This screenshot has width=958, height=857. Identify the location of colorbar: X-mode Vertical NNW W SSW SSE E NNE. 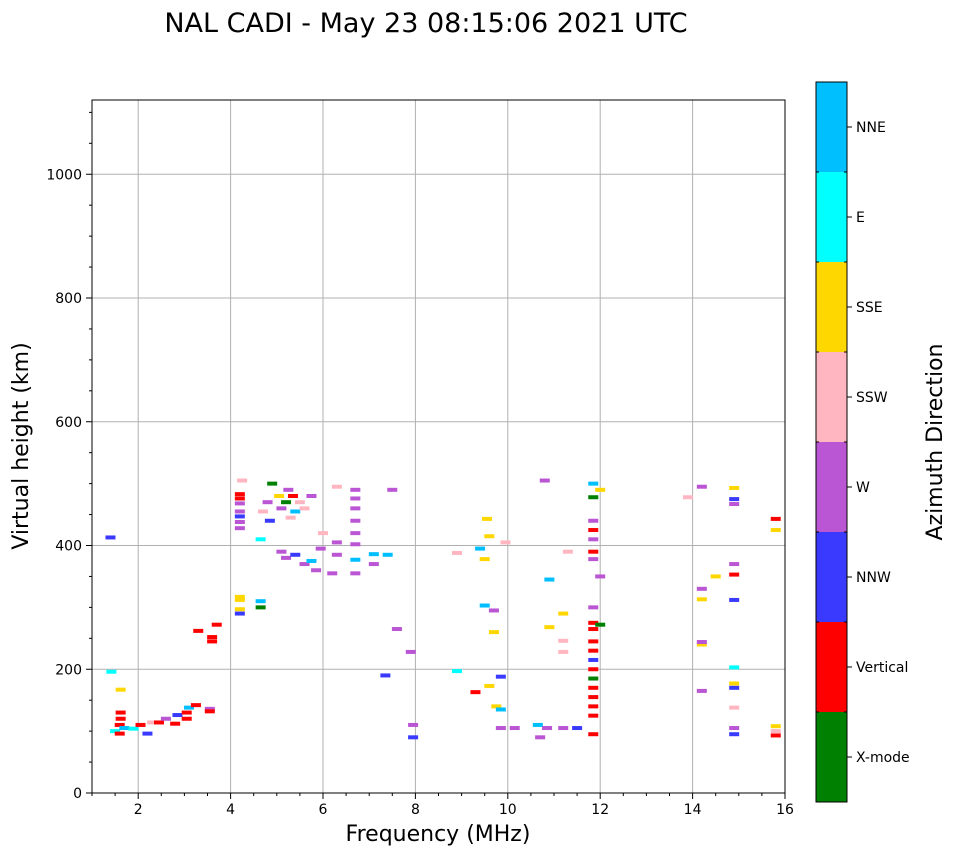
(862, 442).